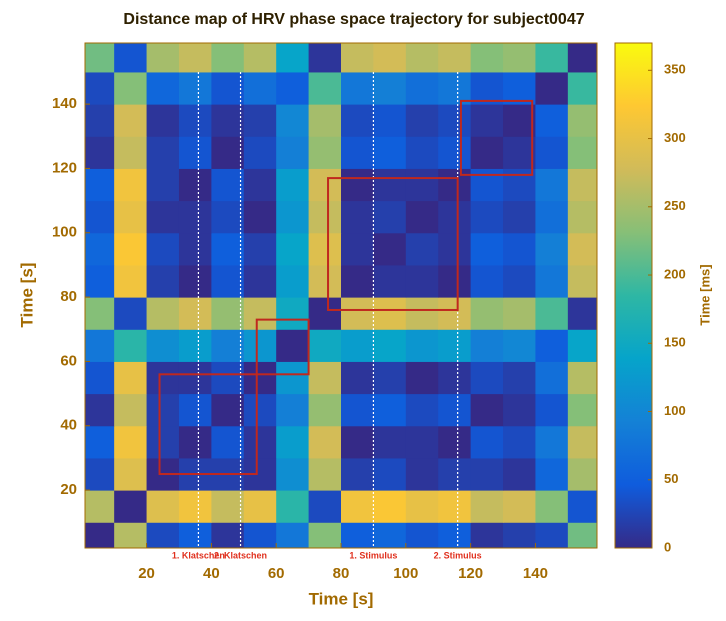 The height and width of the screenshot is (621, 726). I want to click on colorbar-tick-label: 200, so click(675, 273).